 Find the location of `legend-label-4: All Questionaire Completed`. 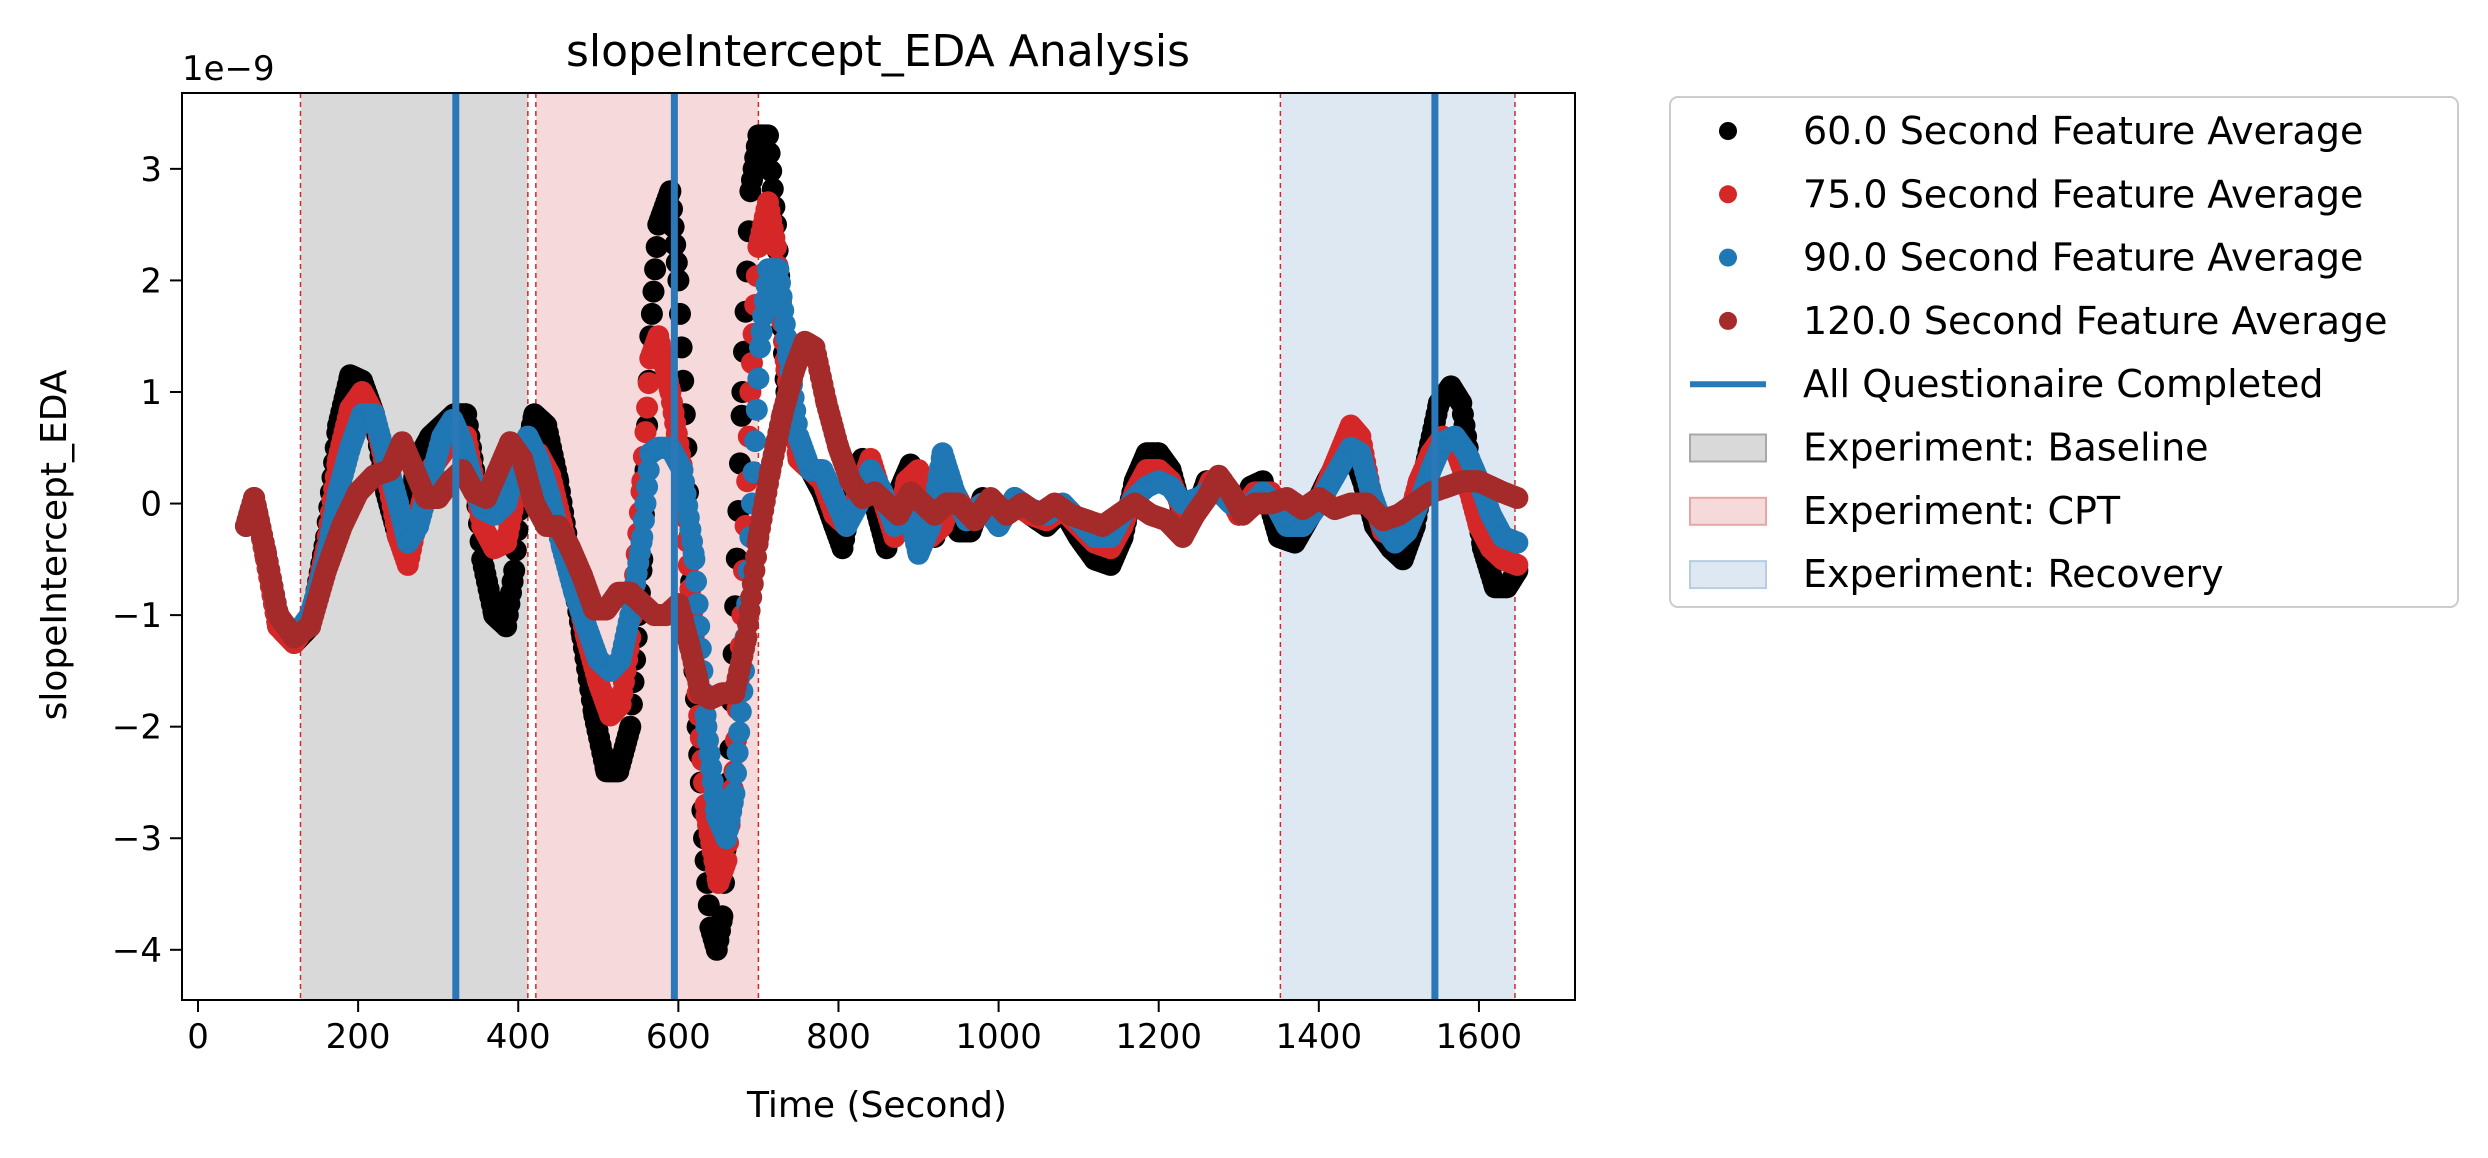

legend-label-4: All Questionaire Completed is located at coordinates (2063, 384).